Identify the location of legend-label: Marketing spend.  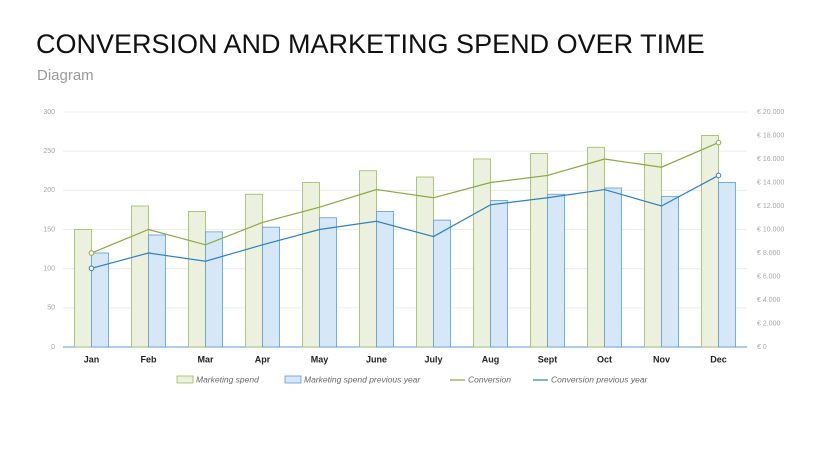
(227, 379).